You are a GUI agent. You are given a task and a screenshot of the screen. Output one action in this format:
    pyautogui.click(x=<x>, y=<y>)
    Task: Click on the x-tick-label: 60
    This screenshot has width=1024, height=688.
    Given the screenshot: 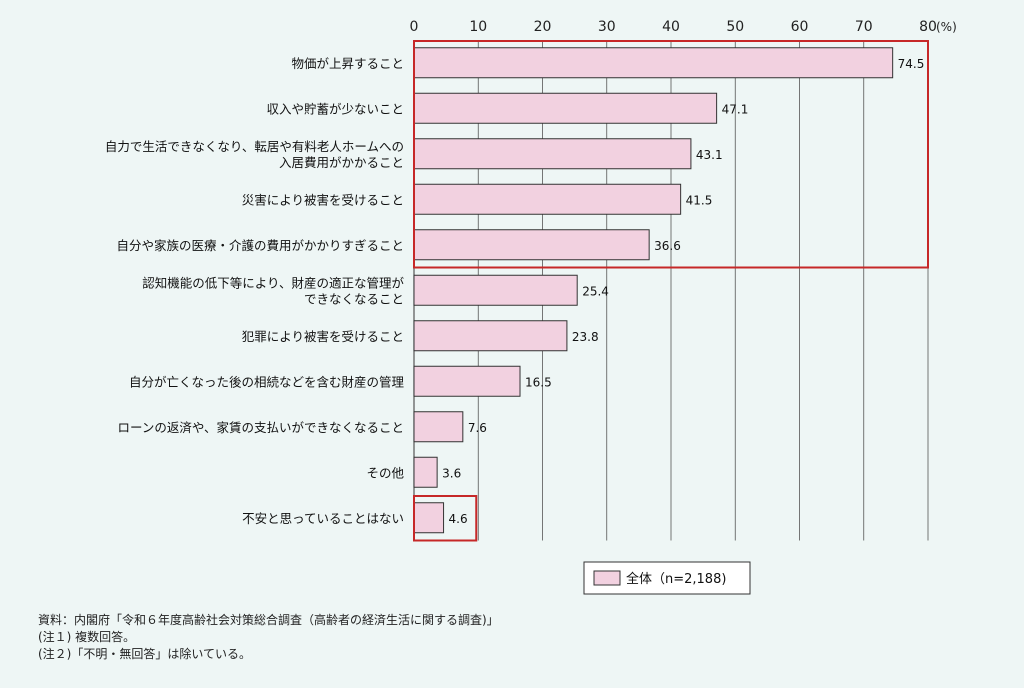 What is the action you would take?
    pyautogui.click(x=800, y=27)
    